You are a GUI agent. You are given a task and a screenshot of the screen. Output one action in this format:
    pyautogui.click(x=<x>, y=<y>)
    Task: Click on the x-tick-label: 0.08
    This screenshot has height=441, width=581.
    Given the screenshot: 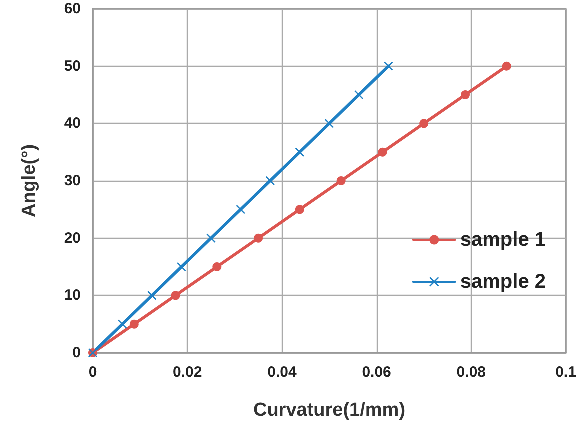 What is the action you would take?
    pyautogui.click(x=471, y=372)
    